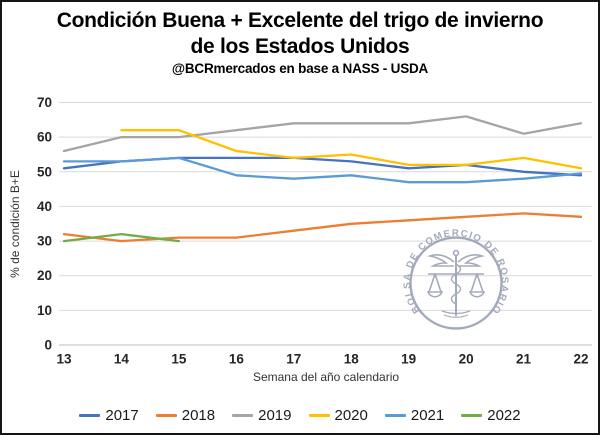 Image resolution: width=600 pixels, height=435 pixels. I want to click on y-tick-label: 50, so click(44, 171).